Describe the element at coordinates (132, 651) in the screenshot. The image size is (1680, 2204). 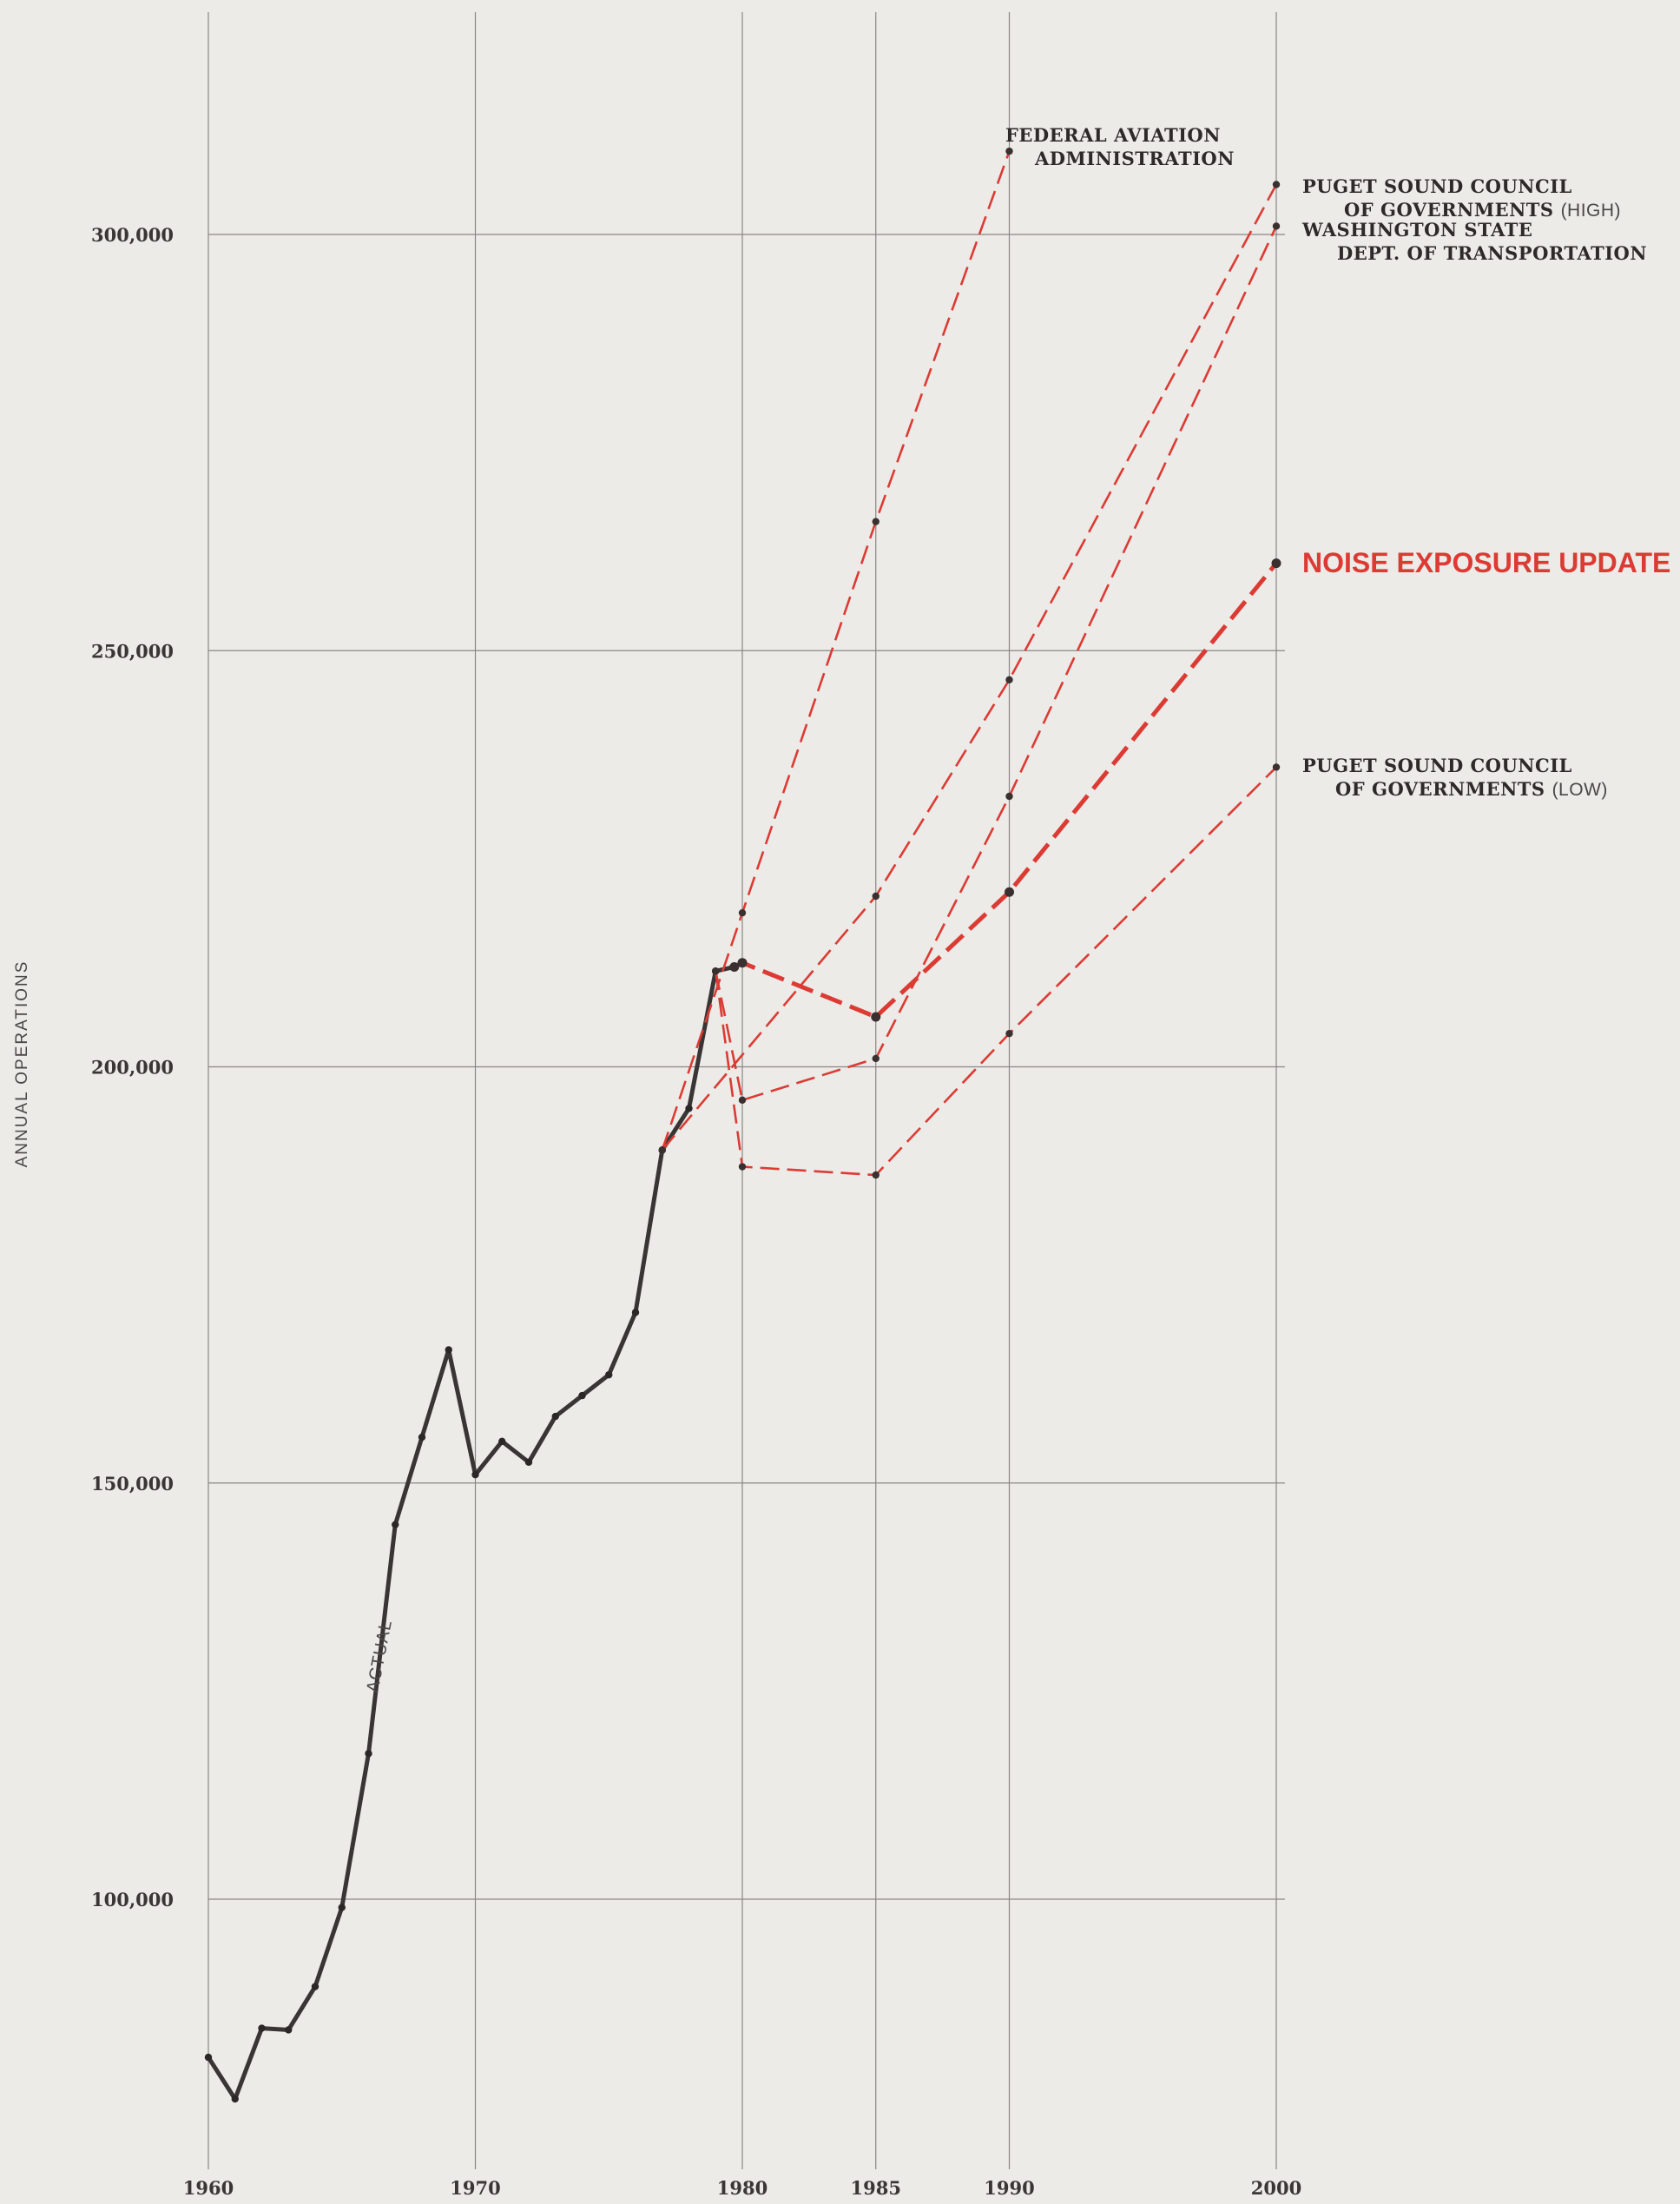
I see `y-tick-label: 250,000` at that location.